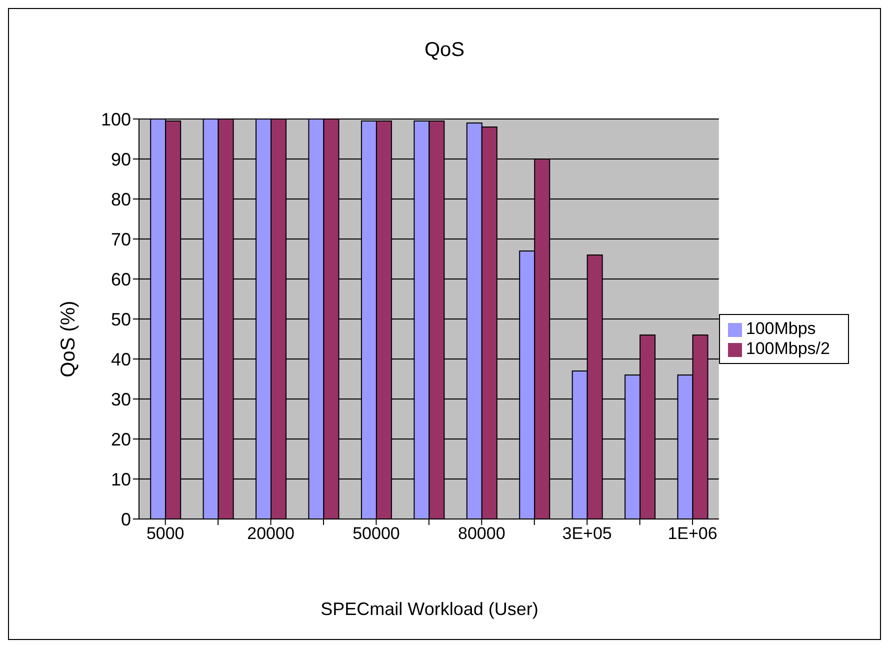  What do you see at coordinates (482, 534) in the screenshot?
I see `x-tick-label: 80000` at bounding box center [482, 534].